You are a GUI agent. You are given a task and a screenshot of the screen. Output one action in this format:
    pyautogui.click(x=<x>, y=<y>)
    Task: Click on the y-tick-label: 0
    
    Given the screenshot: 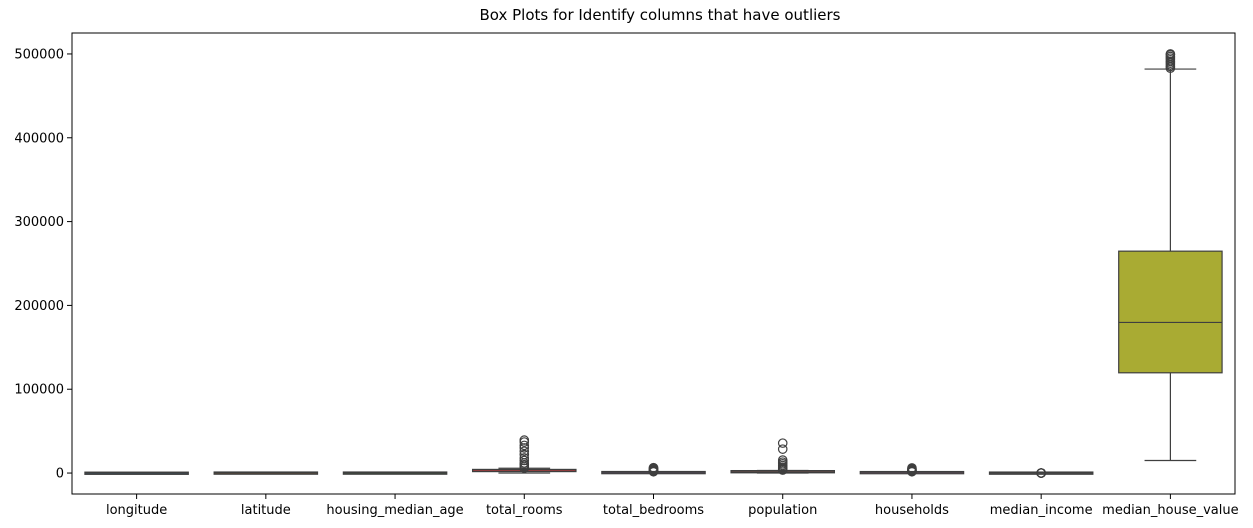 What is the action you would take?
    pyautogui.click(x=60, y=474)
    